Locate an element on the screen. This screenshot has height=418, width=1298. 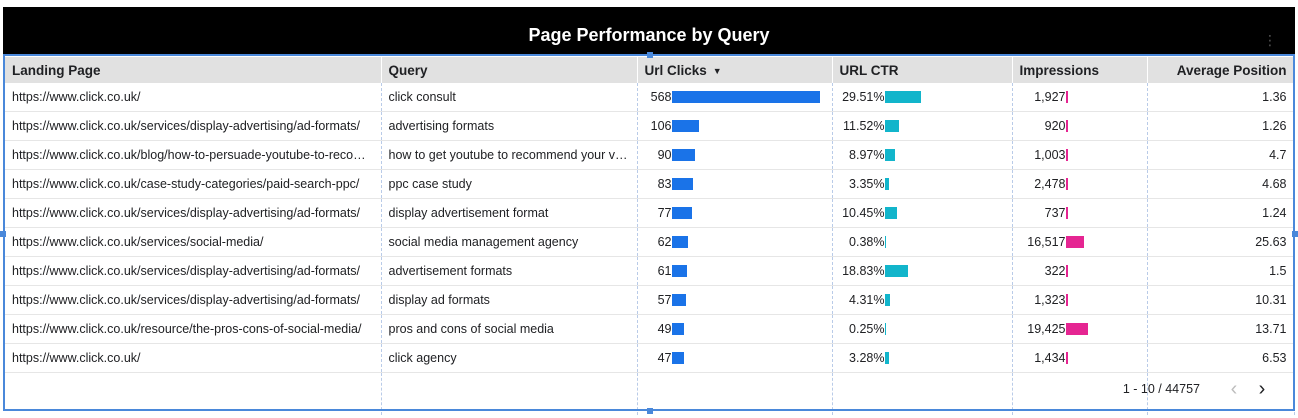
cell-query: click consult is located at coordinates (509, 97).